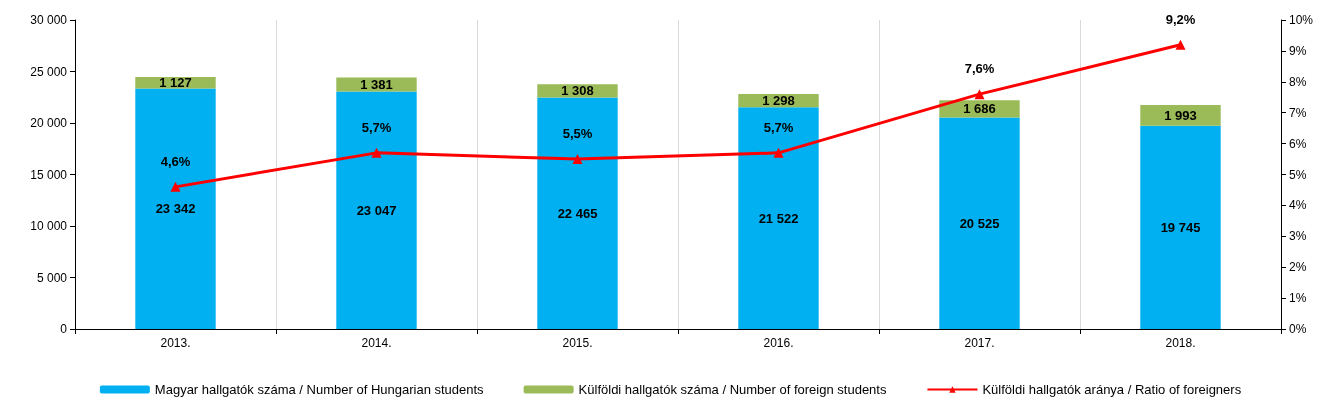  What do you see at coordinates (1298, 174) in the screenshot?
I see `y2-tick-label: 5%` at bounding box center [1298, 174].